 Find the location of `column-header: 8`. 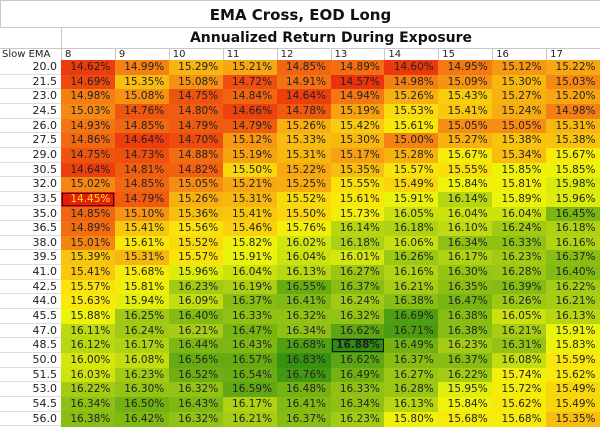

column-header: 8 is located at coordinates (88, 54).